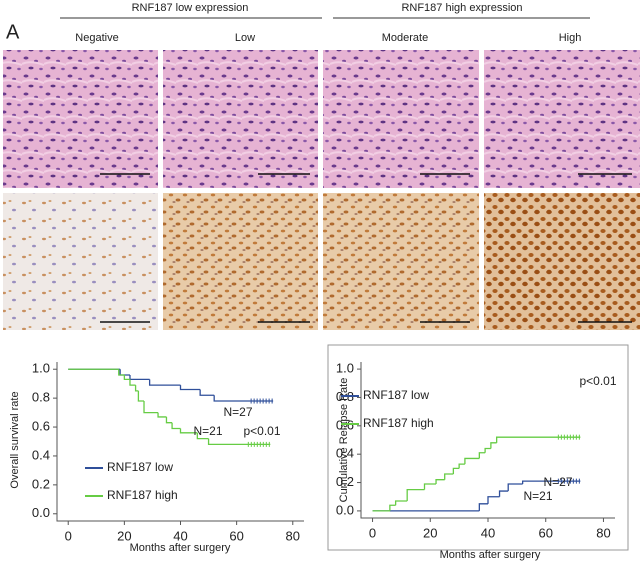 Image resolution: width=643 pixels, height=572 pixels. Describe the element at coordinates (96, 38) in the screenshot. I see `column-label: Negative` at that location.